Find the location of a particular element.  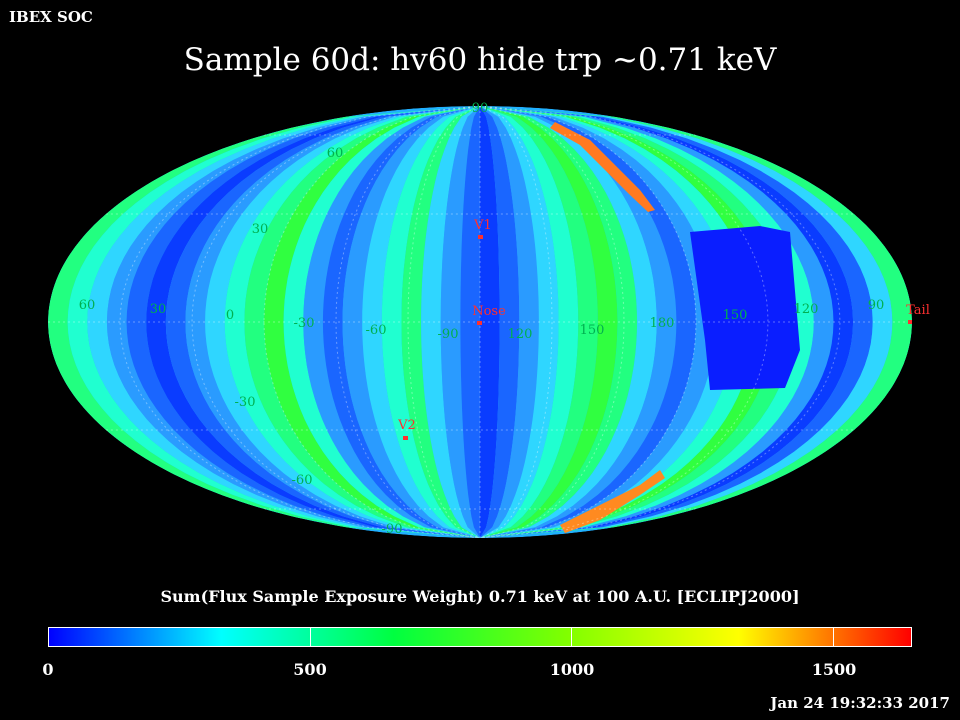

lon-label: 60 is located at coordinates (87, 305).